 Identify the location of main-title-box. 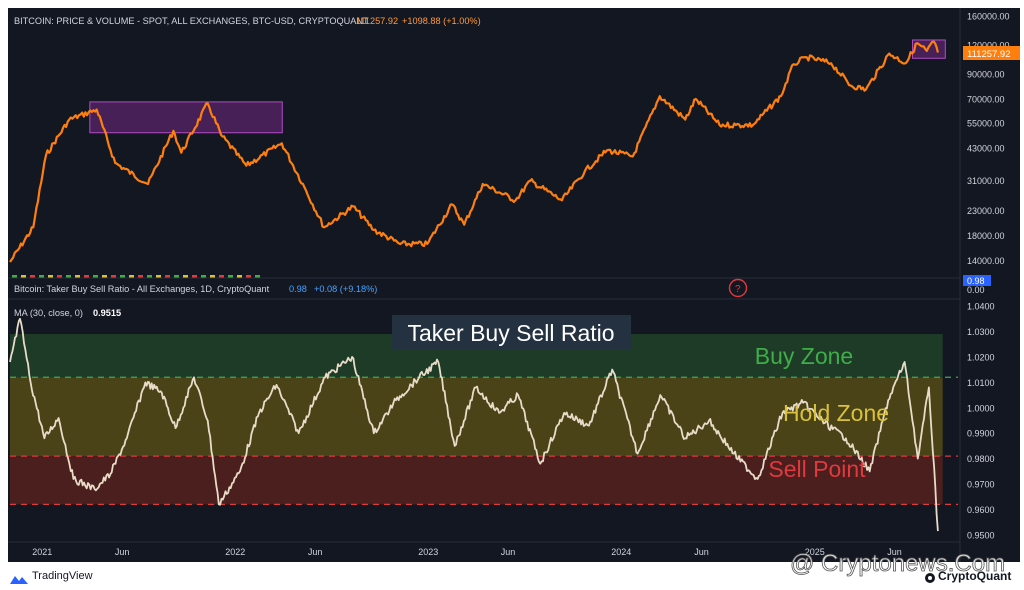
(511, 332).